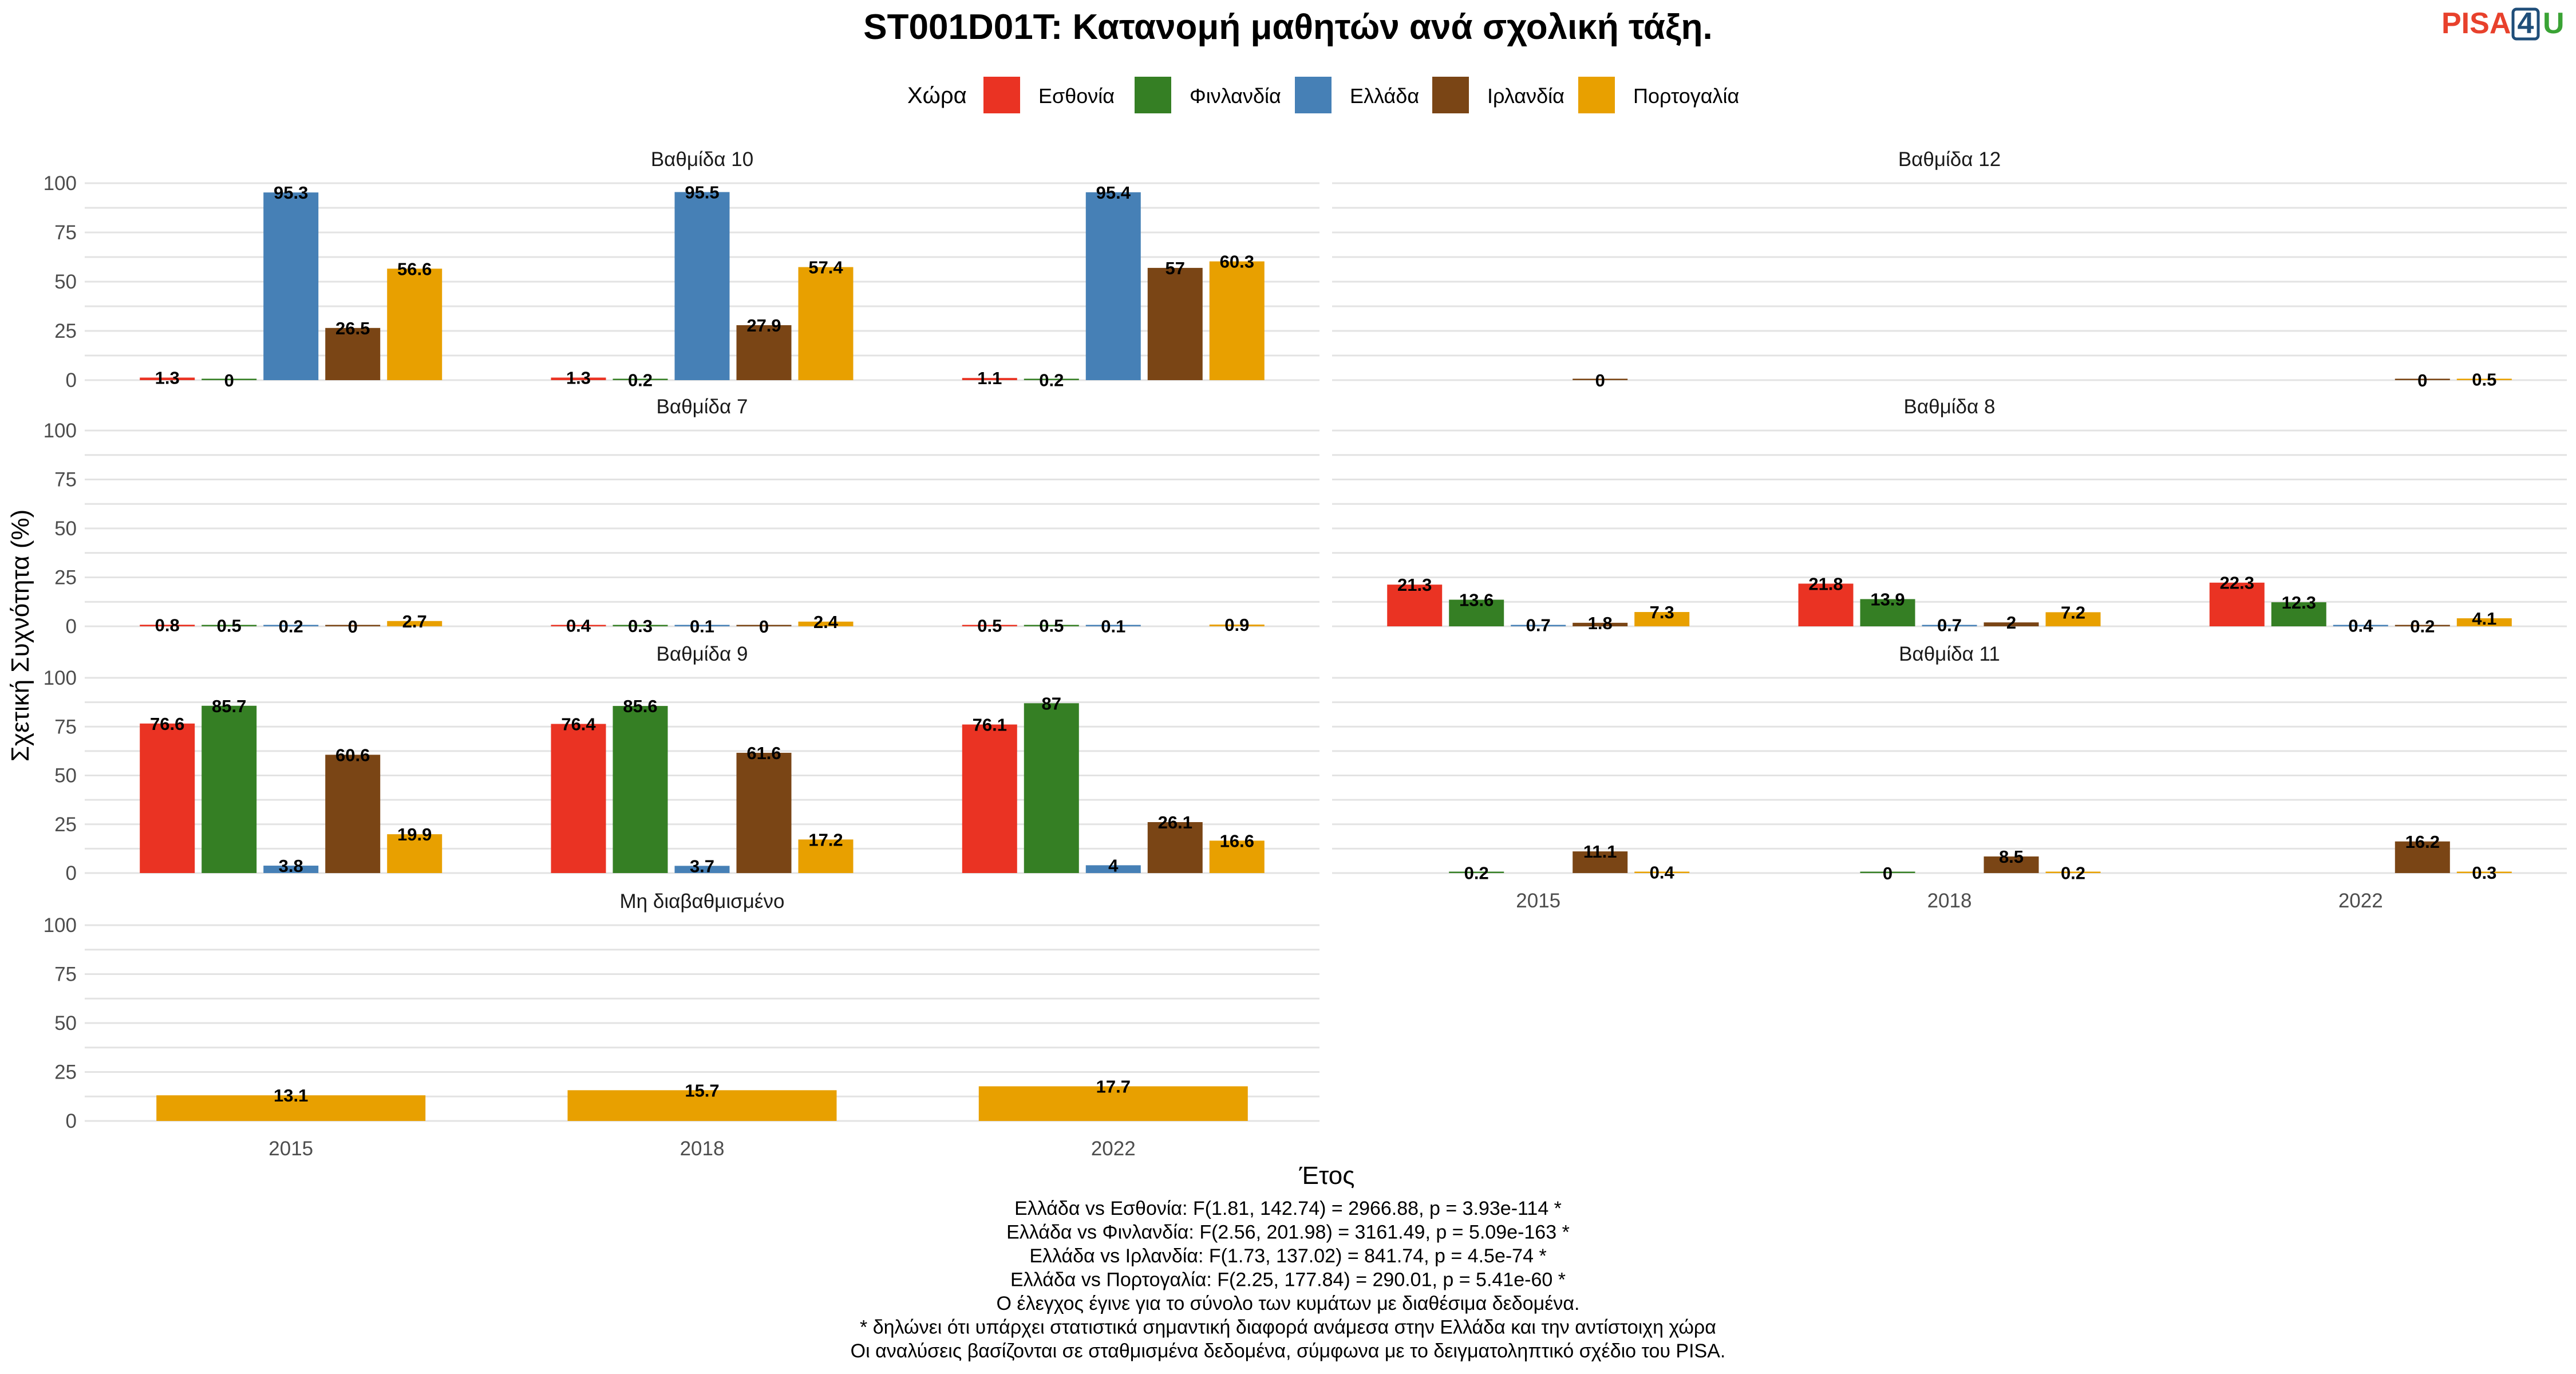 The width and height of the screenshot is (2576, 1374). What do you see at coordinates (1076, 96) in the screenshot?
I see `legend-label: Εσθονία` at bounding box center [1076, 96].